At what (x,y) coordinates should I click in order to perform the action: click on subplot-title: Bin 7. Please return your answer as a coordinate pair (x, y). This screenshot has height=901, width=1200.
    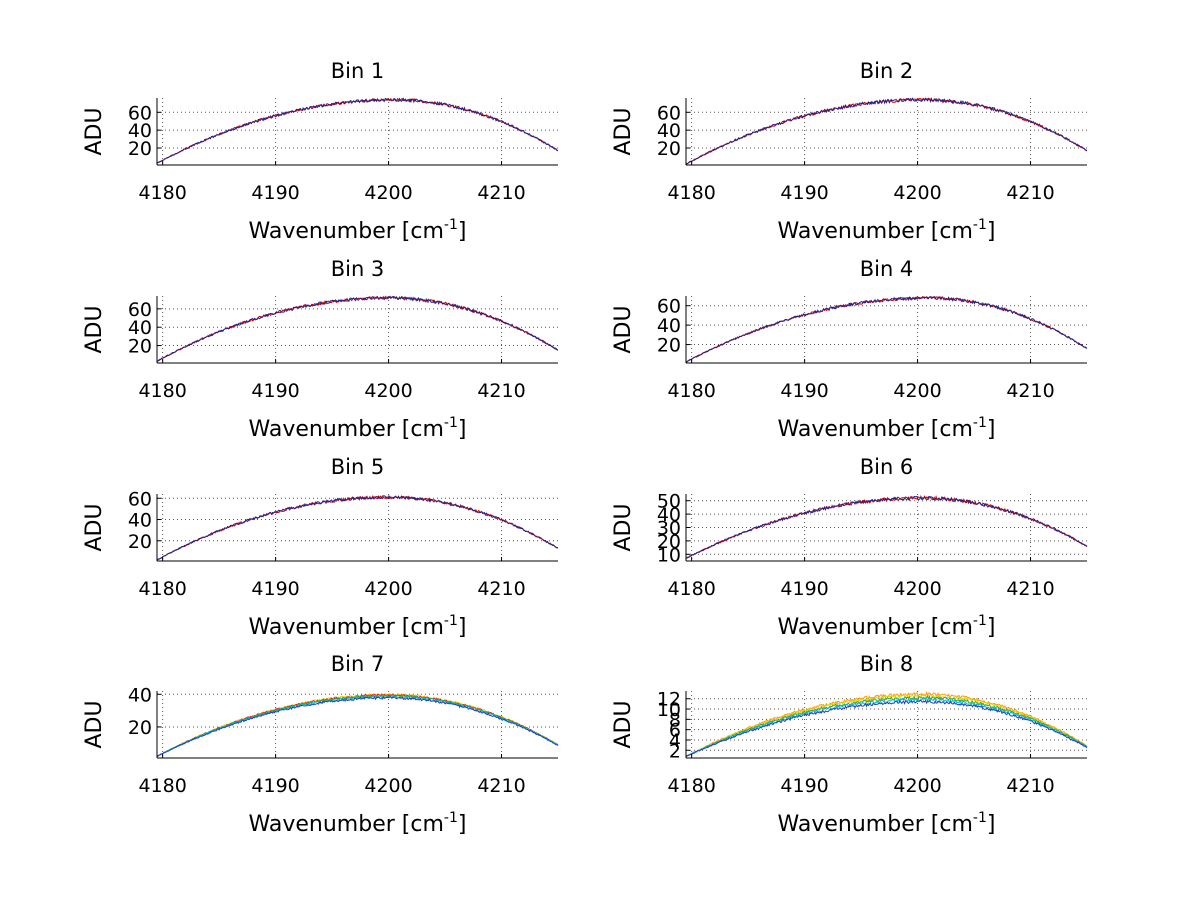
    Looking at the image, I should click on (358, 664).